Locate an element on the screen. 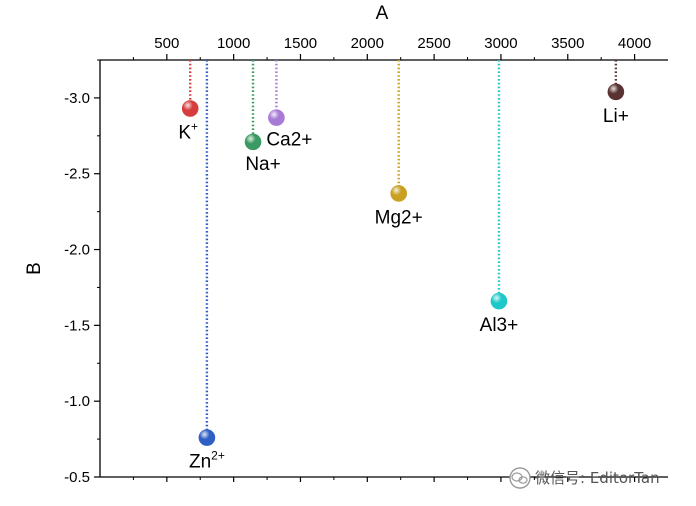 The width and height of the screenshot is (696, 506). x-tick-label: 2500 is located at coordinates (433, 43).